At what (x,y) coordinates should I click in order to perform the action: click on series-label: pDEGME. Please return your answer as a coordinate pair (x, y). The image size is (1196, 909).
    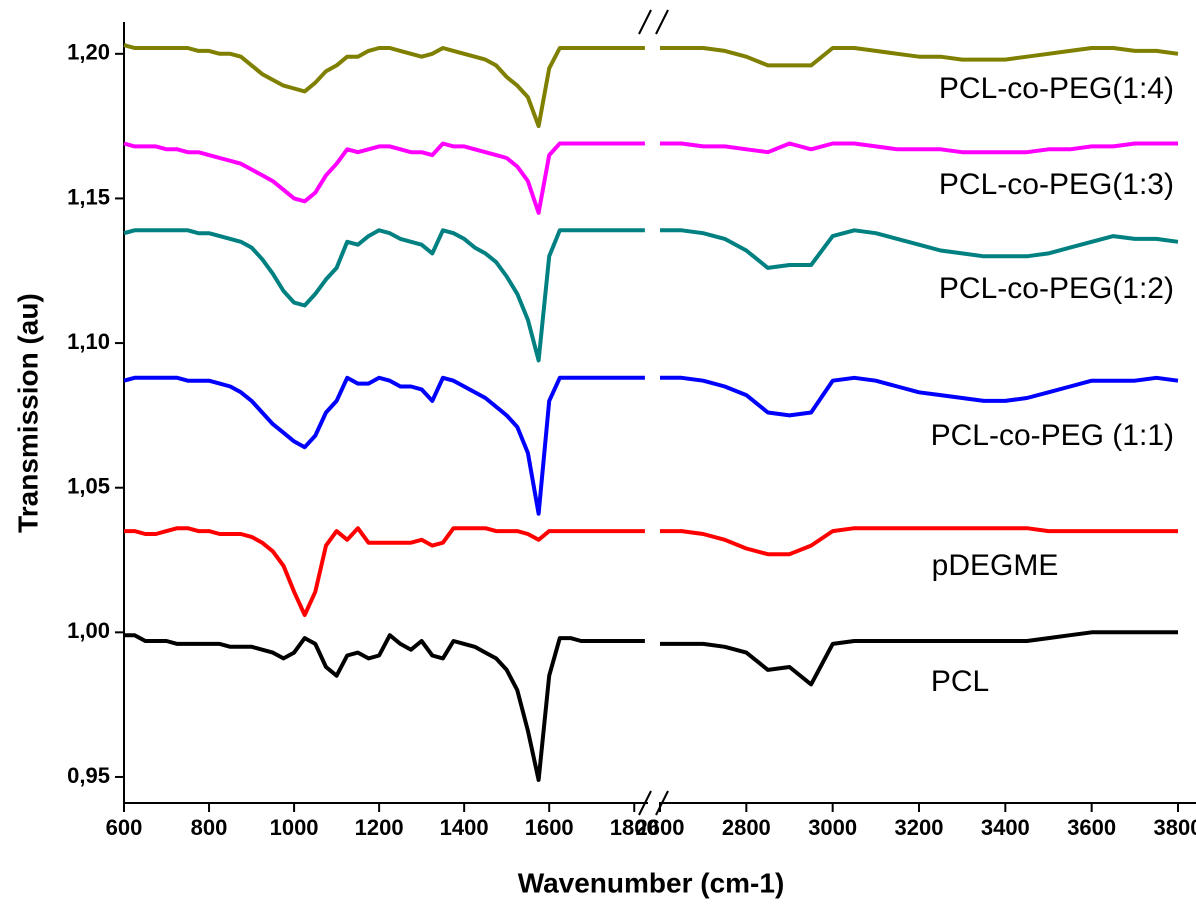
    Looking at the image, I should click on (995, 565).